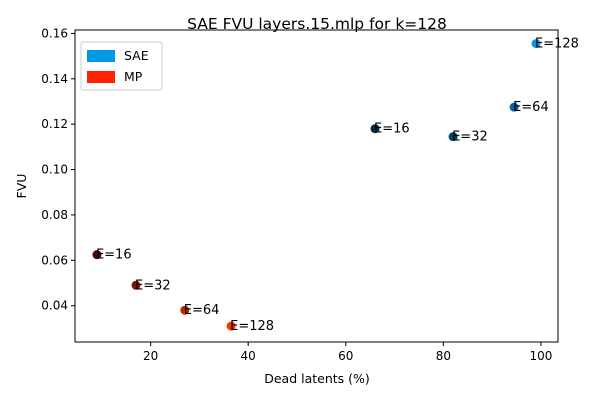 The image size is (600, 404). I want to click on point-label-sae: E=64, so click(531, 107).